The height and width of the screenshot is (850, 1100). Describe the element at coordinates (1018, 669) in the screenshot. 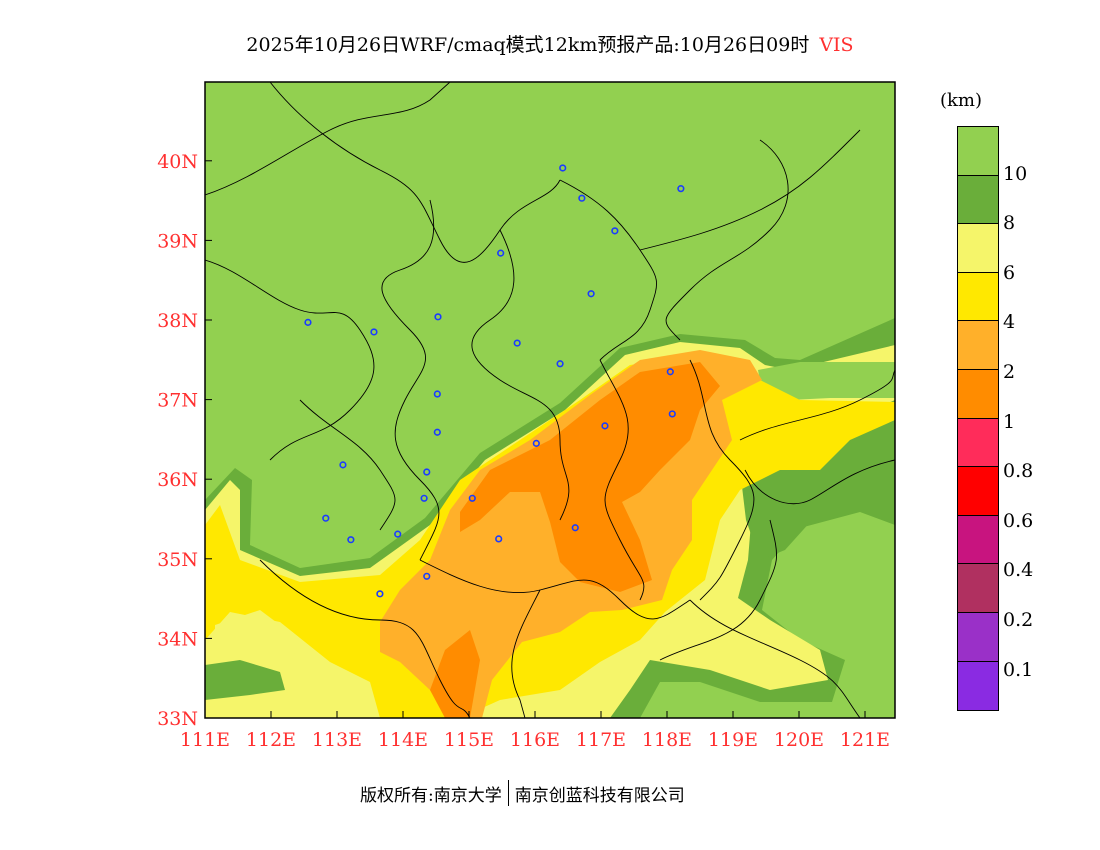

I see `colorbar-label: 0.1` at that location.